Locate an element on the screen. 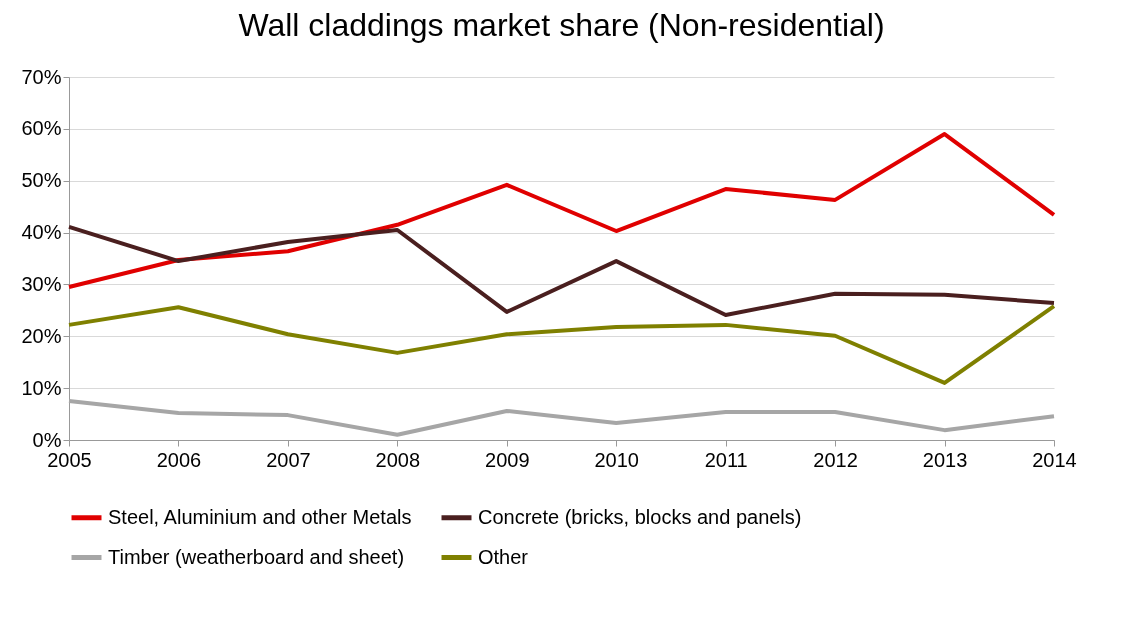 Image resolution: width=1134 pixels, height=618 pixels. y-tick-label: 70% is located at coordinates (41, 76).